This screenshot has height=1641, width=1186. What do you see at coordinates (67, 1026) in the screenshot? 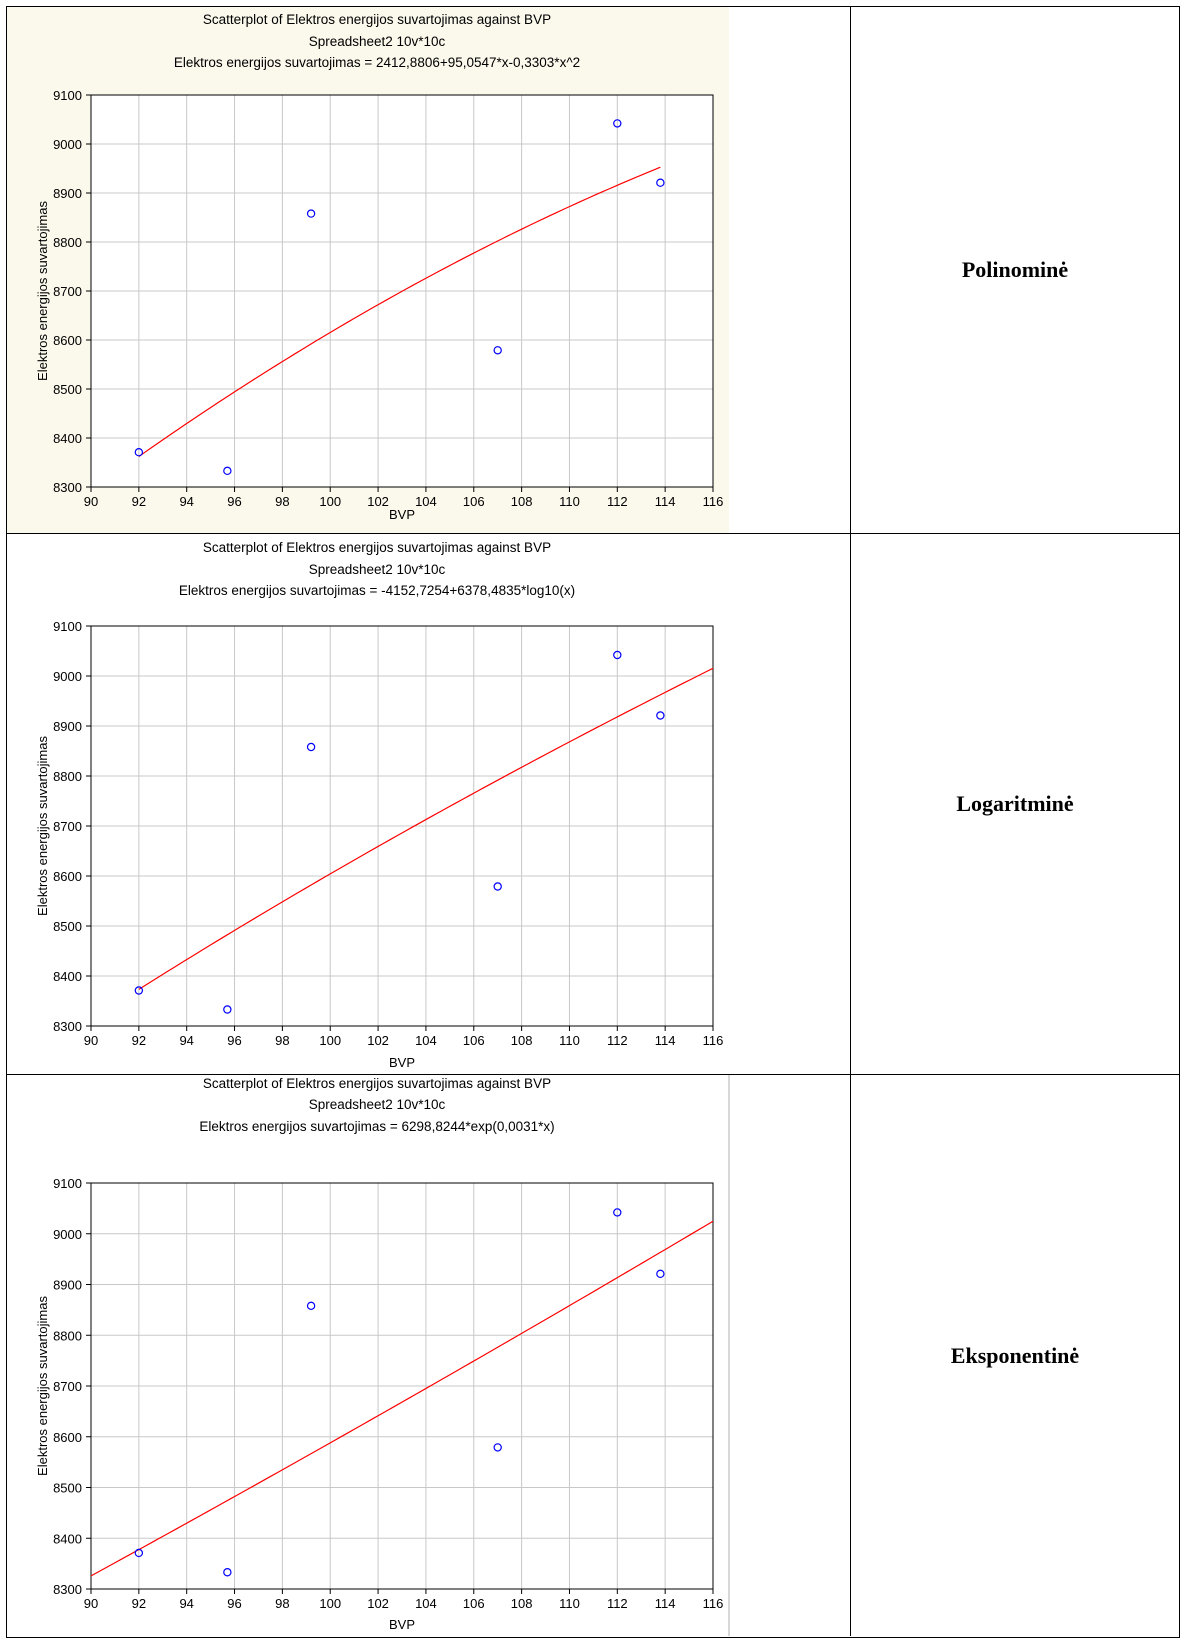
I see `y-tick-label: 8300` at bounding box center [67, 1026].